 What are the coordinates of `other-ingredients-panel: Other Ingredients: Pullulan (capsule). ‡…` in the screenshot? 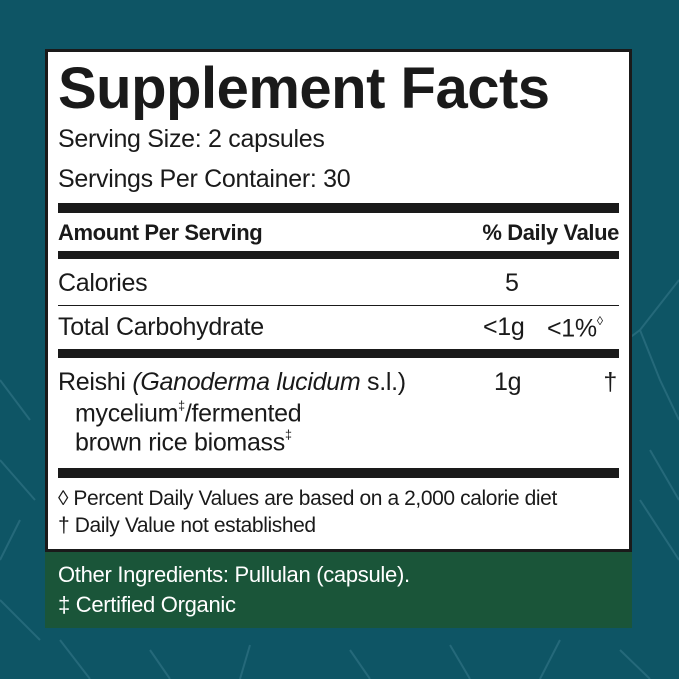 It's located at (338, 590).